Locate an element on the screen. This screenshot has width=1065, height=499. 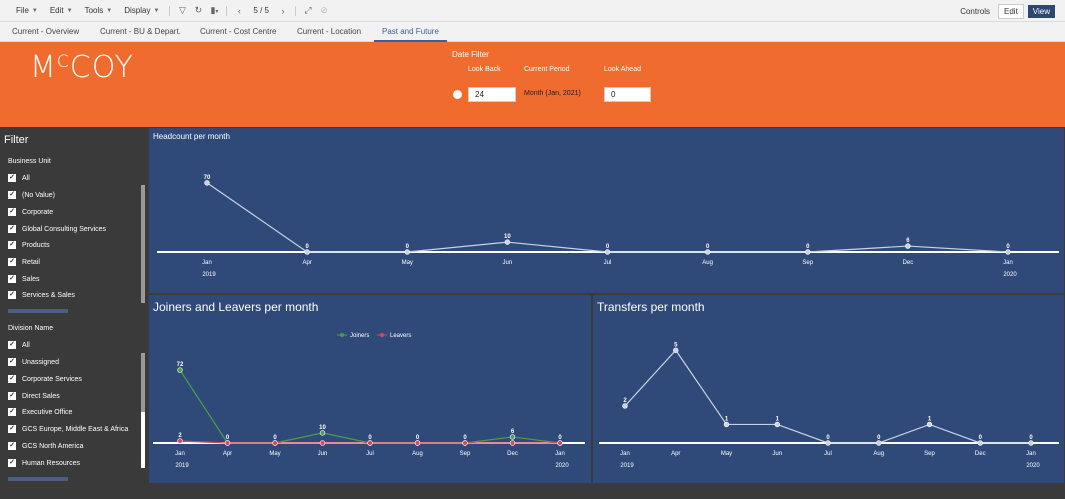
controls-button: Controls is located at coordinates (975, 11).